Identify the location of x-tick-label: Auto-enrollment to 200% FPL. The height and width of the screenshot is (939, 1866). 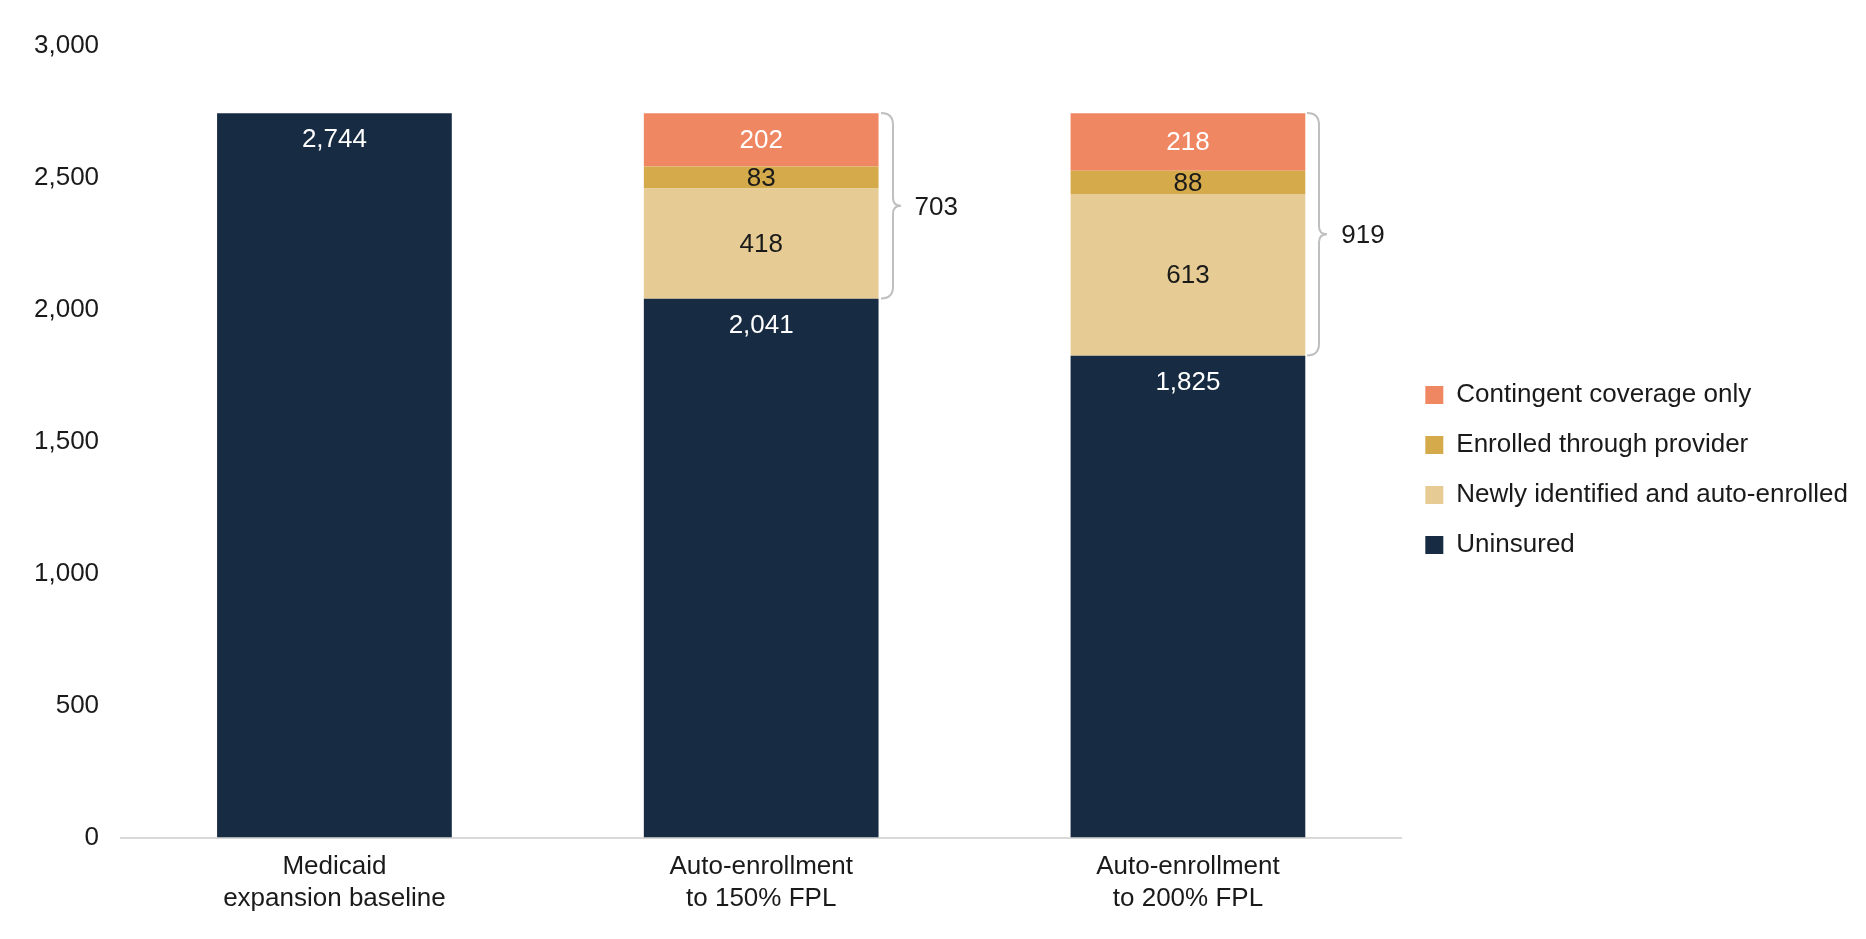
(1188, 881).